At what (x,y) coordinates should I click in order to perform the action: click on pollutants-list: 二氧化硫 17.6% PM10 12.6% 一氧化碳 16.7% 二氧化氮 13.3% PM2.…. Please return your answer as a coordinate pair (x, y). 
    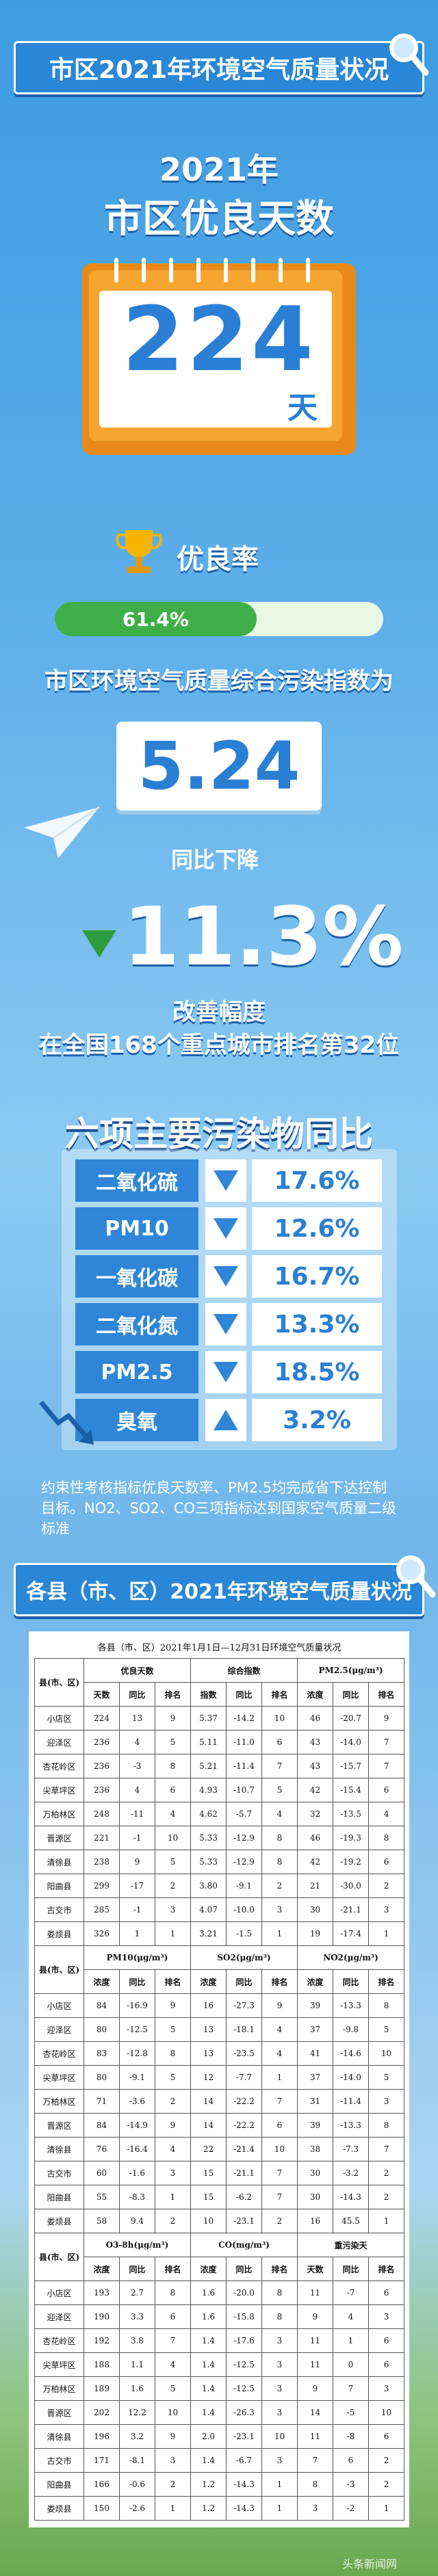
    Looking at the image, I should click on (229, 1303).